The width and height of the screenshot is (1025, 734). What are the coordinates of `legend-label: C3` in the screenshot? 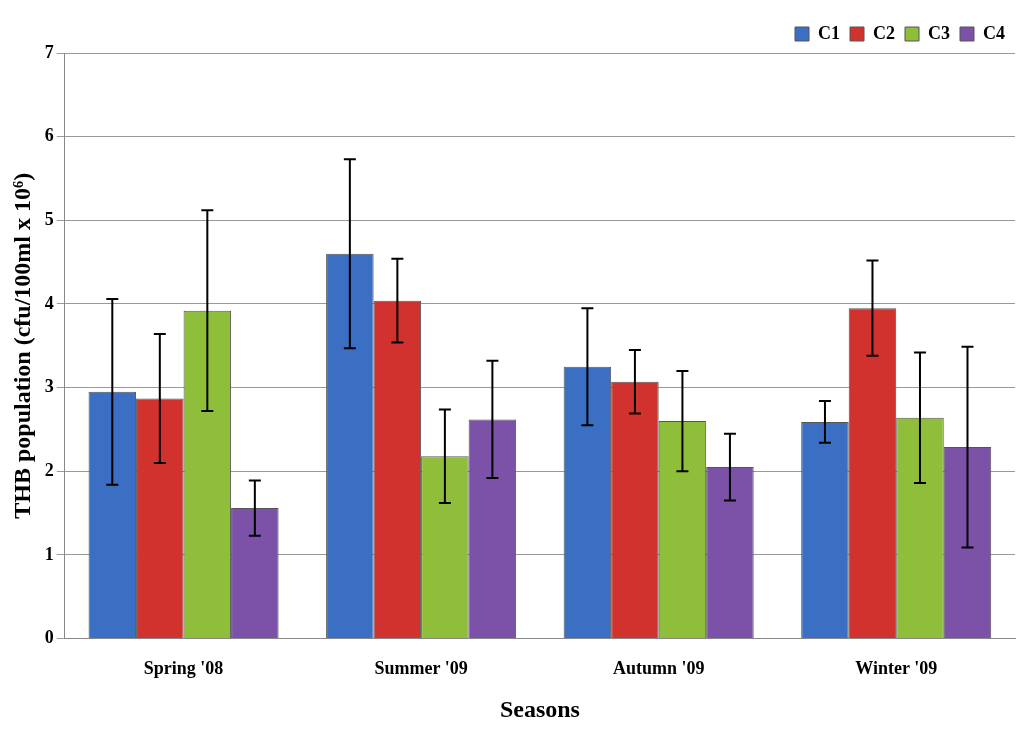 It's located at (939, 32).